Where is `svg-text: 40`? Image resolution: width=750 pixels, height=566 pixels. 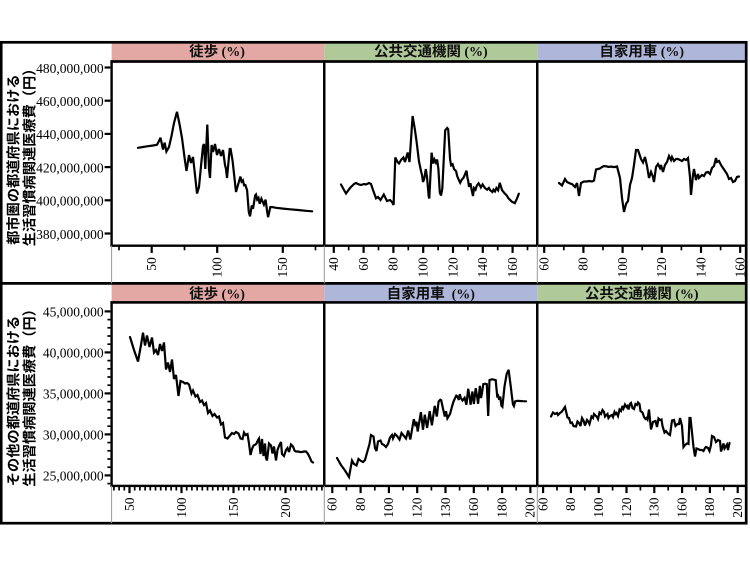 svg-text: 40 is located at coordinates (333, 264).